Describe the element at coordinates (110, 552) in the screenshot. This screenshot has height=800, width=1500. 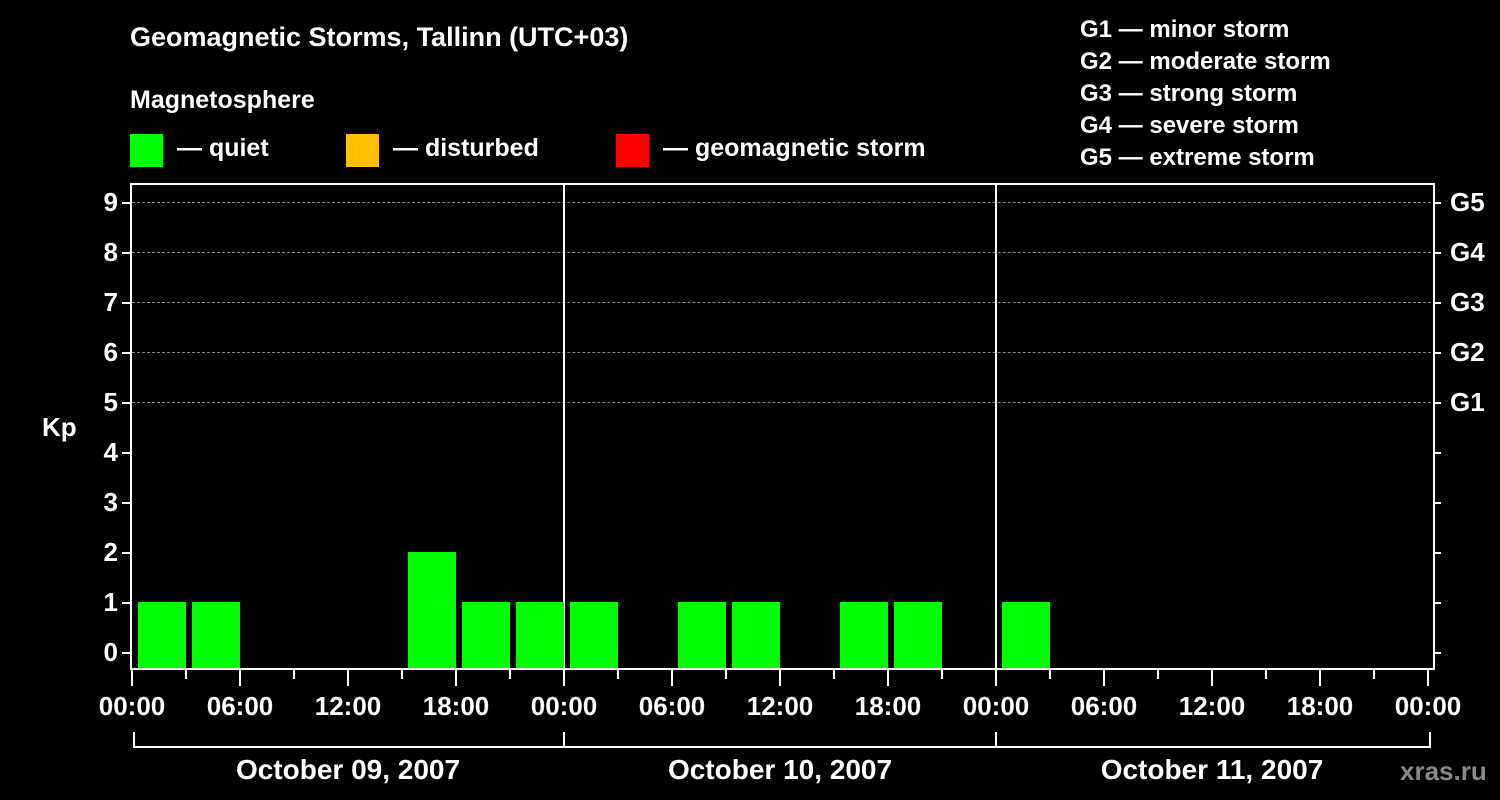
I see `y-tick-label: 2` at that location.